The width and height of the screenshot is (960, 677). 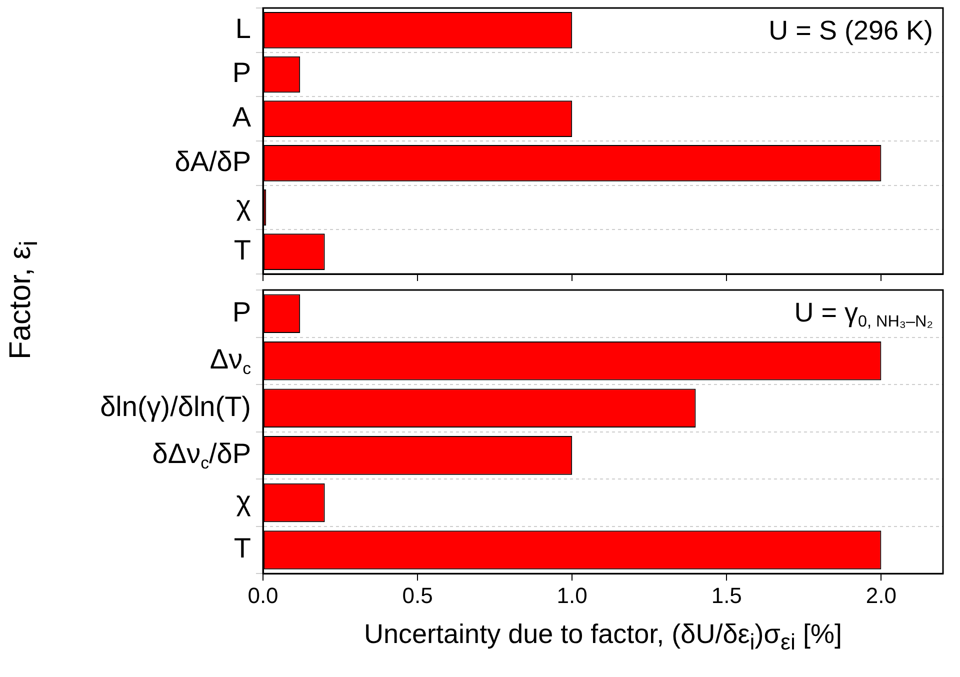 What do you see at coordinates (213, 161) in the screenshot?
I see `y-tick-label: δA/δP` at bounding box center [213, 161].